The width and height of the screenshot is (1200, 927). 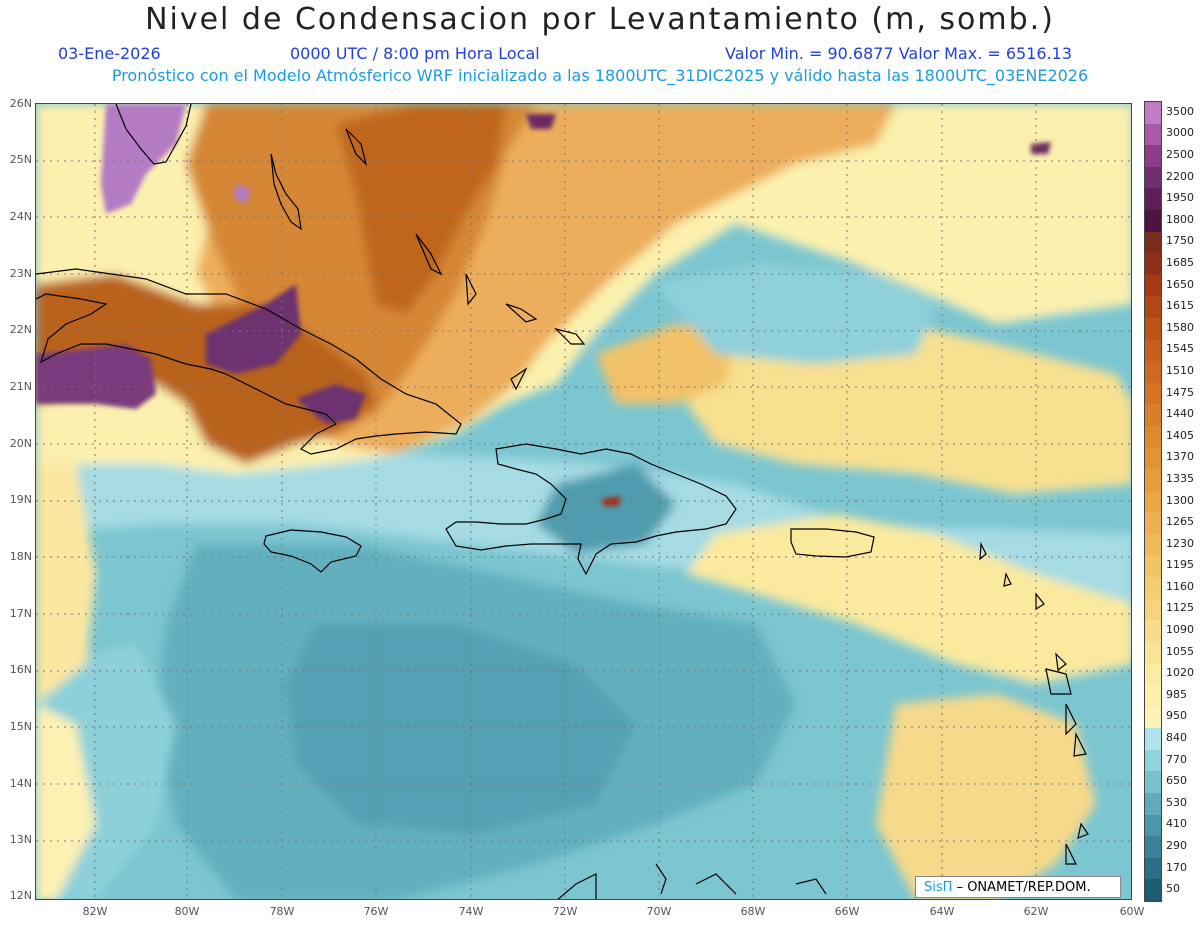 I want to click on legend-label: 1440, so click(x=1180, y=414).